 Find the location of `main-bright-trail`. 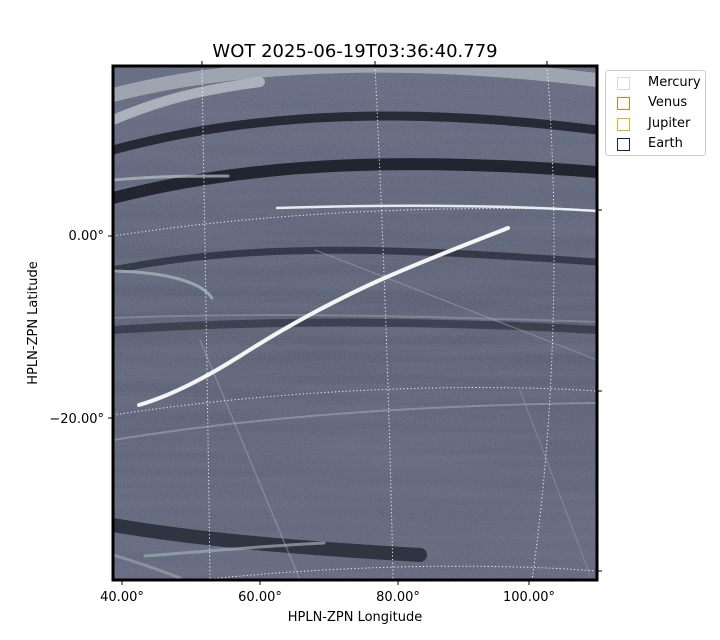

main-bright-trail is located at coordinates (323, 316).